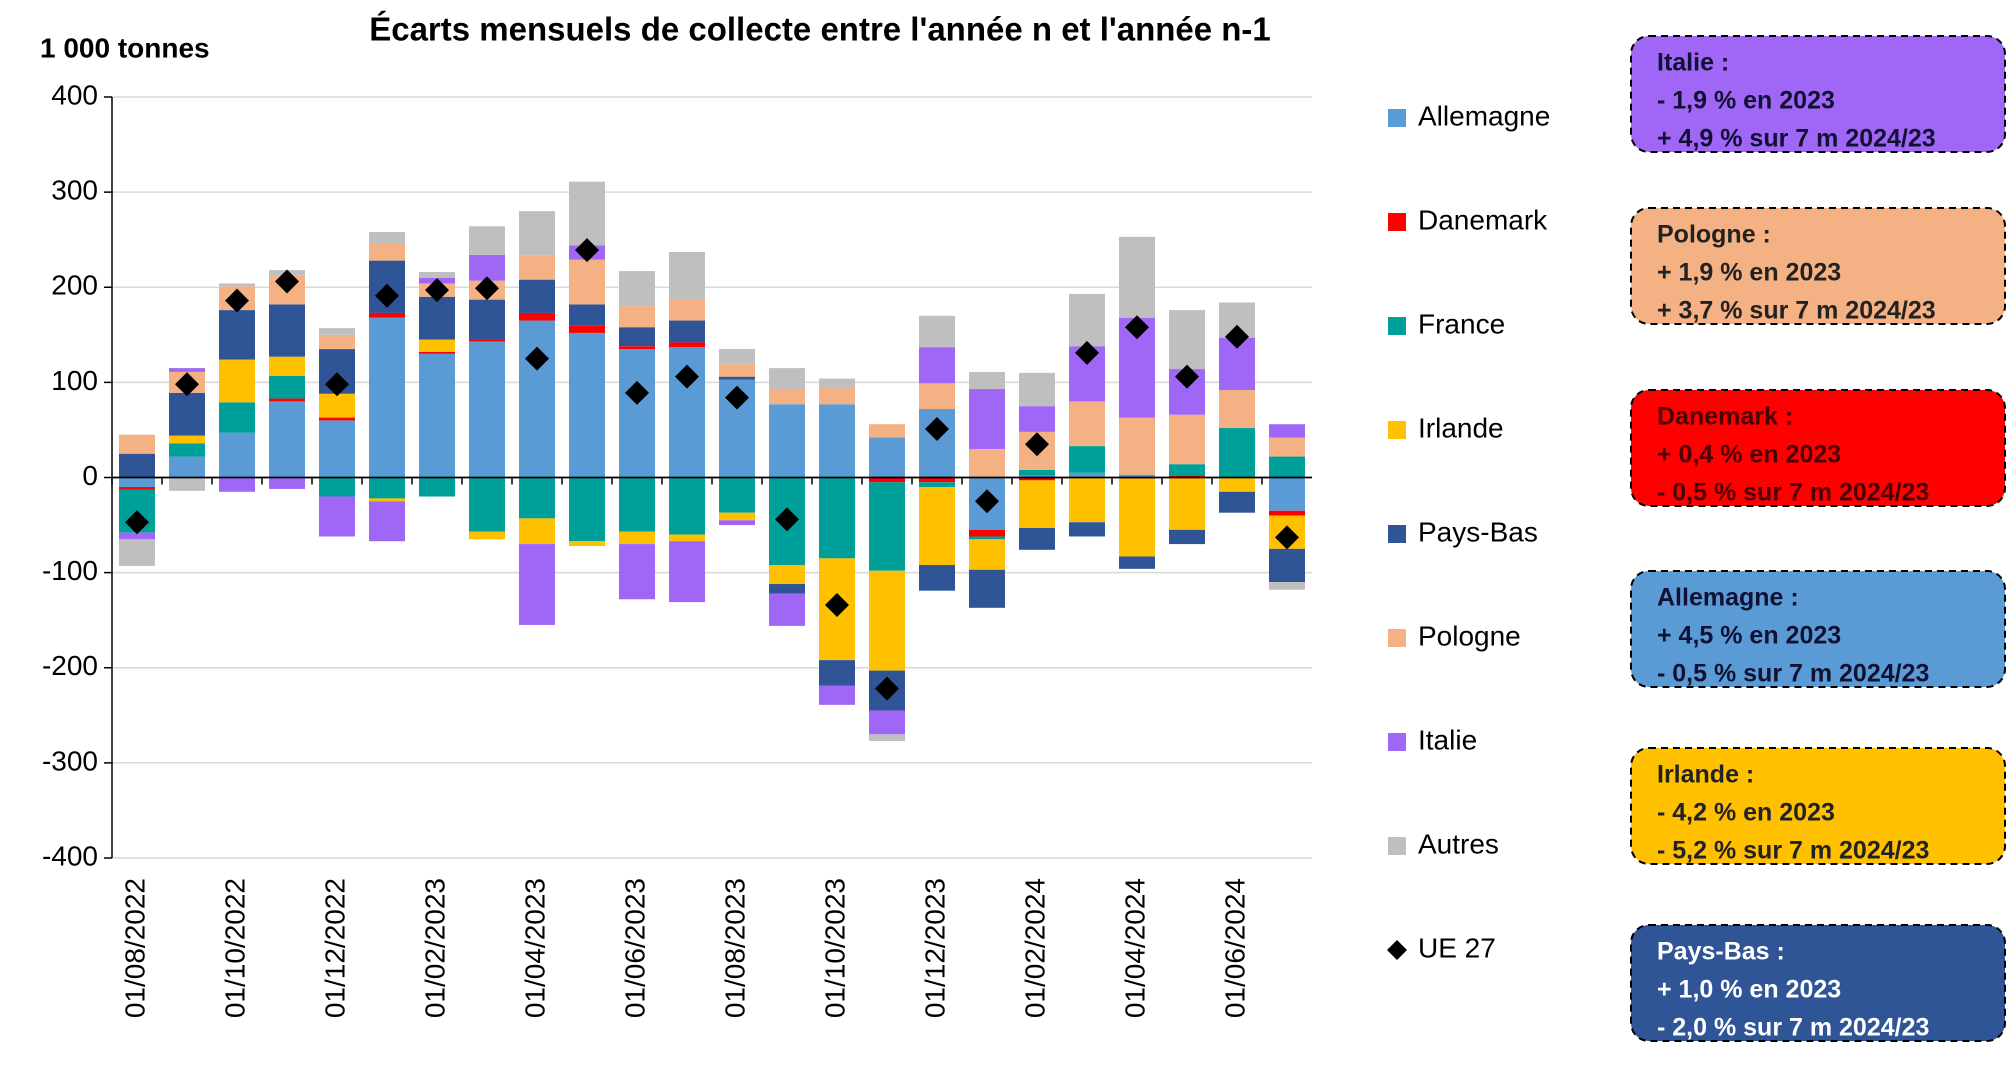 Image resolution: width=2010 pixels, height=1074 pixels. Describe the element at coordinates (70, 855) in the screenshot. I see `y-tick-label: -400` at that location.